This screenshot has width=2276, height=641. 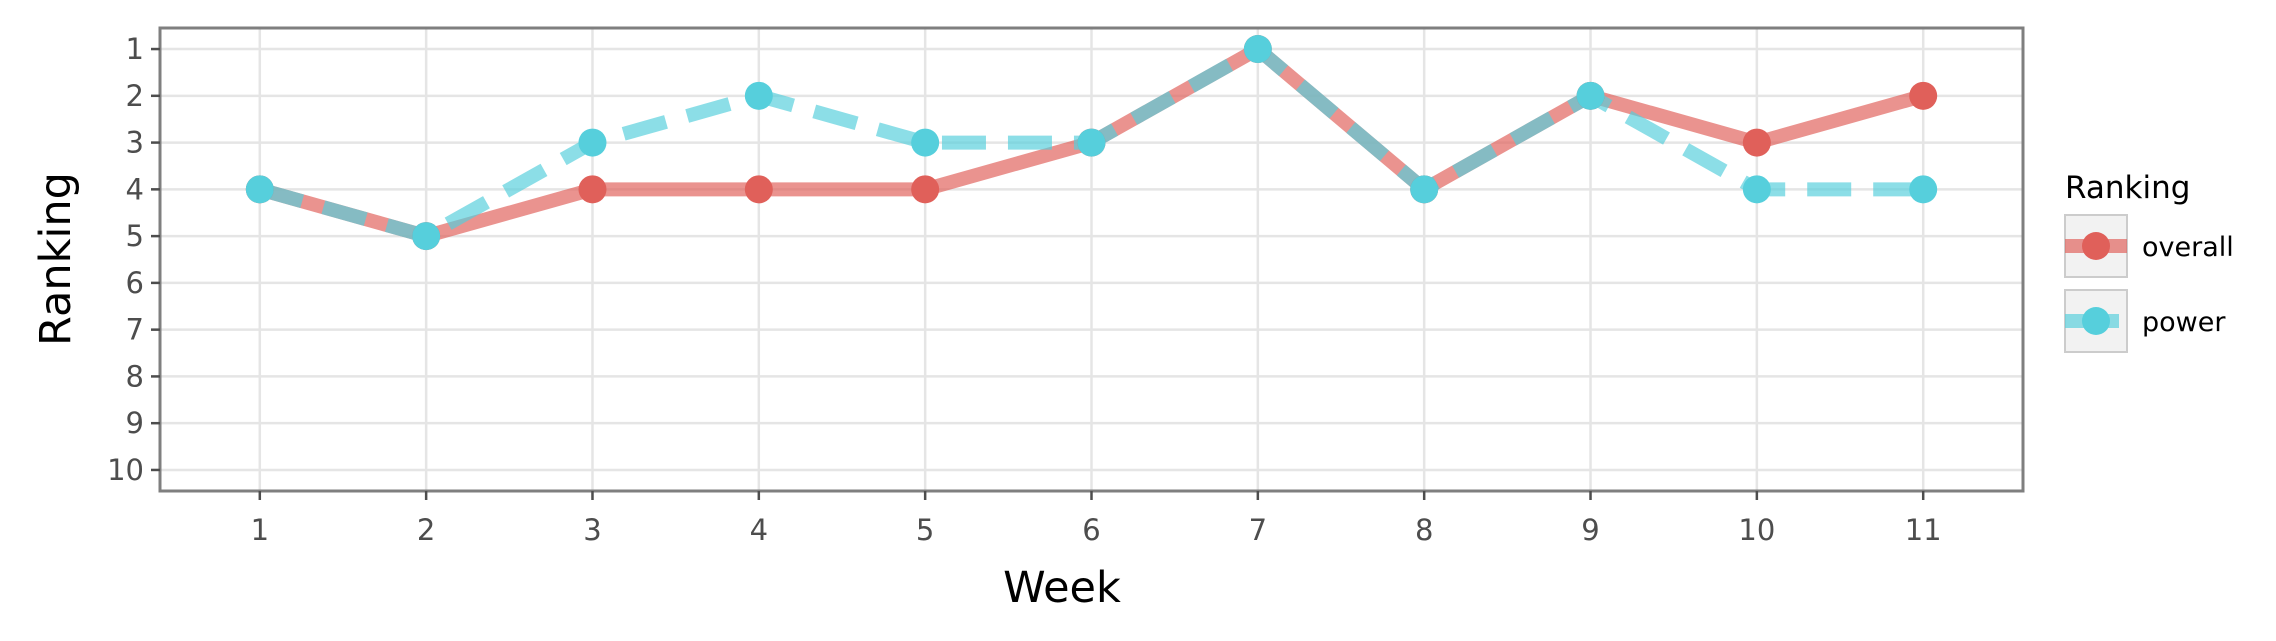 I want to click on y-axis-title: Ranking, so click(x=56, y=259).